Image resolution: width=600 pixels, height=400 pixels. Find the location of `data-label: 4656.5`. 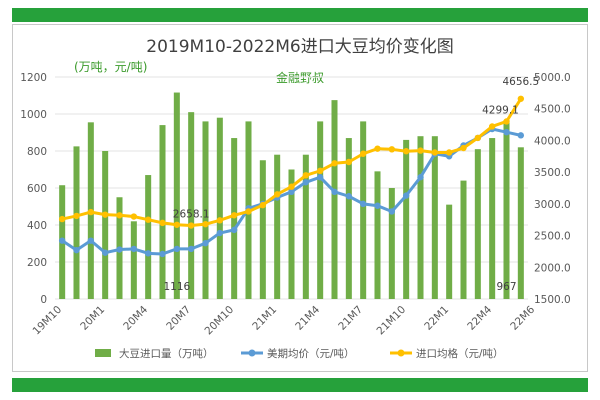

data-label: 4656.5 is located at coordinates (520, 82).